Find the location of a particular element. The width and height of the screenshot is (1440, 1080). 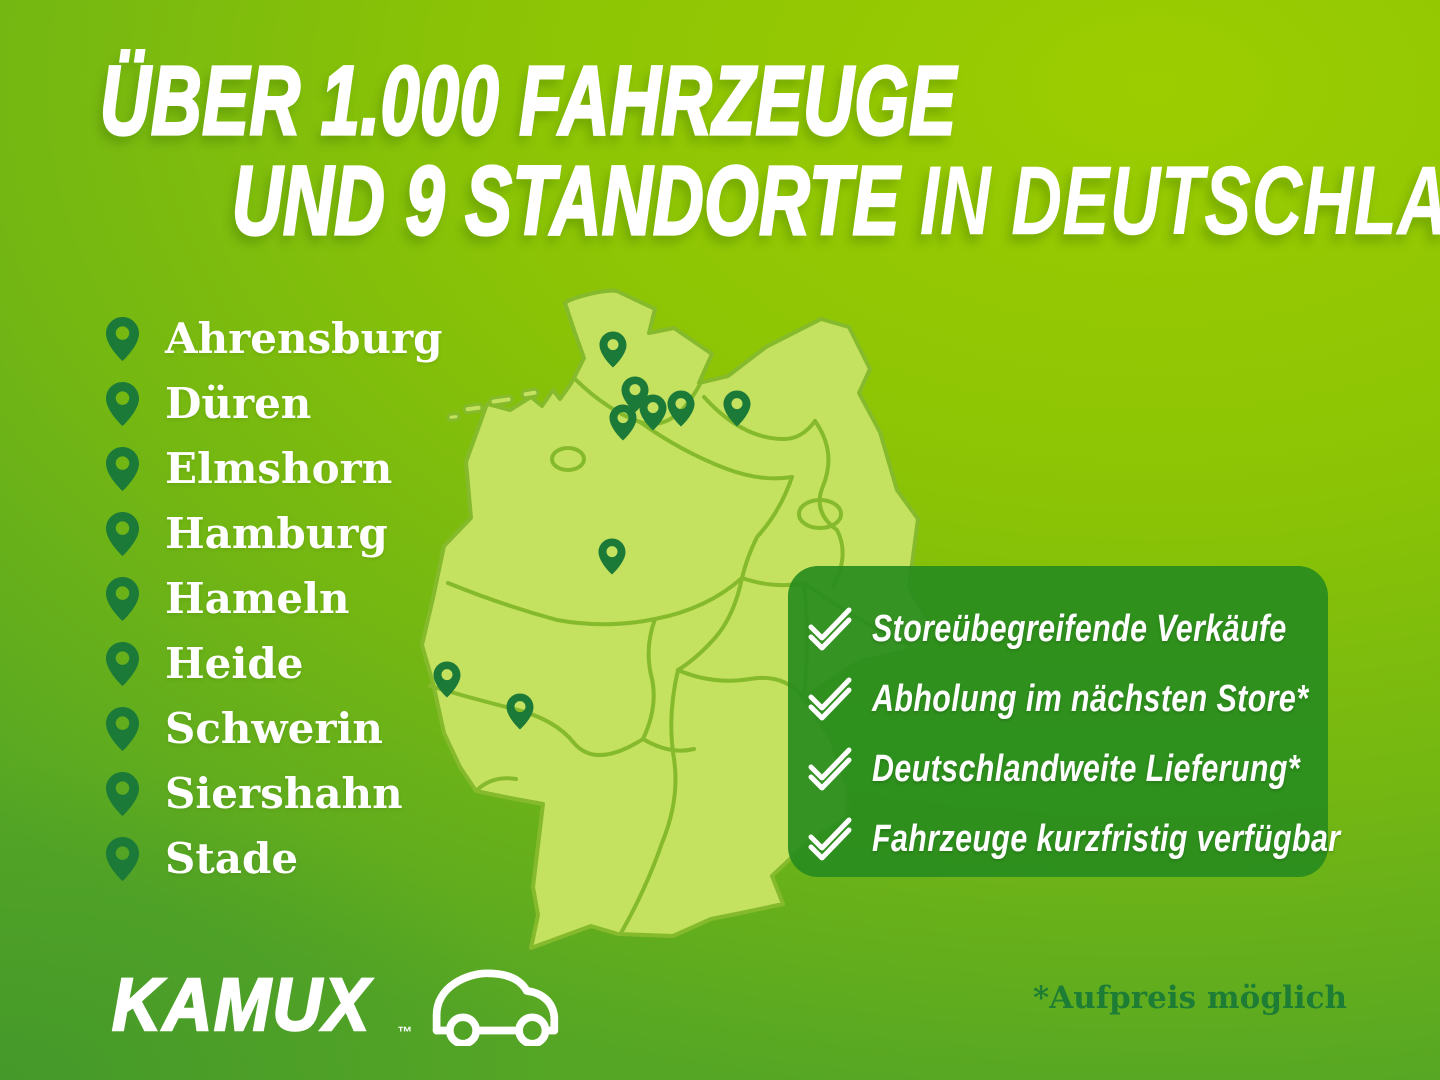

berlin-outline is located at coordinates (820, 514).